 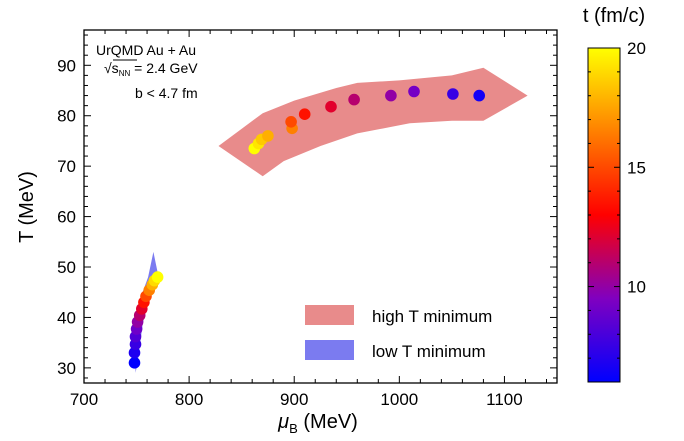 What do you see at coordinates (329, 315) in the screenshot?
I see `legend-swatch-high` at bounding box center [329, 315].